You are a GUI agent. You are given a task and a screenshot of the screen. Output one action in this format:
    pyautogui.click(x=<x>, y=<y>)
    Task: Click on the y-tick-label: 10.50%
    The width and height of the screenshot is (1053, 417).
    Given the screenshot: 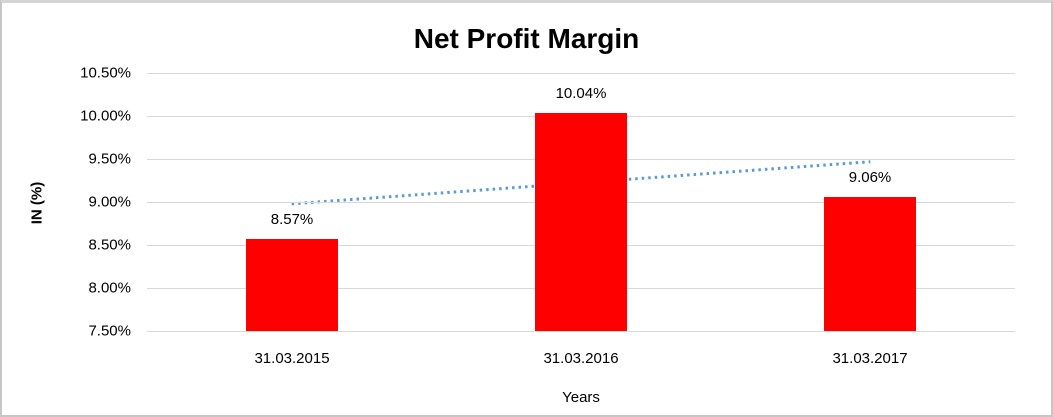 What is the action you would take?
    pyautogui.click(x=105, y=73)
    